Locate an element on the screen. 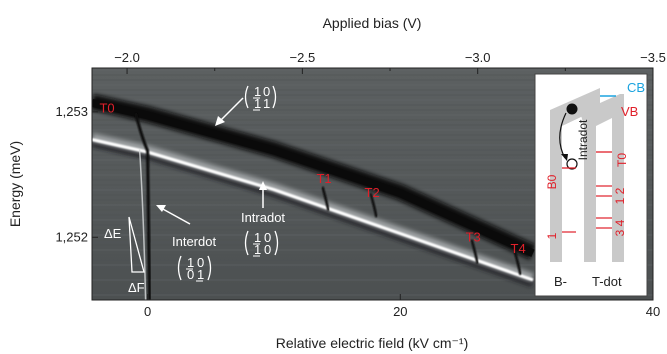  matrix-intradot-c: 1 is located at coordinates (257, 249).